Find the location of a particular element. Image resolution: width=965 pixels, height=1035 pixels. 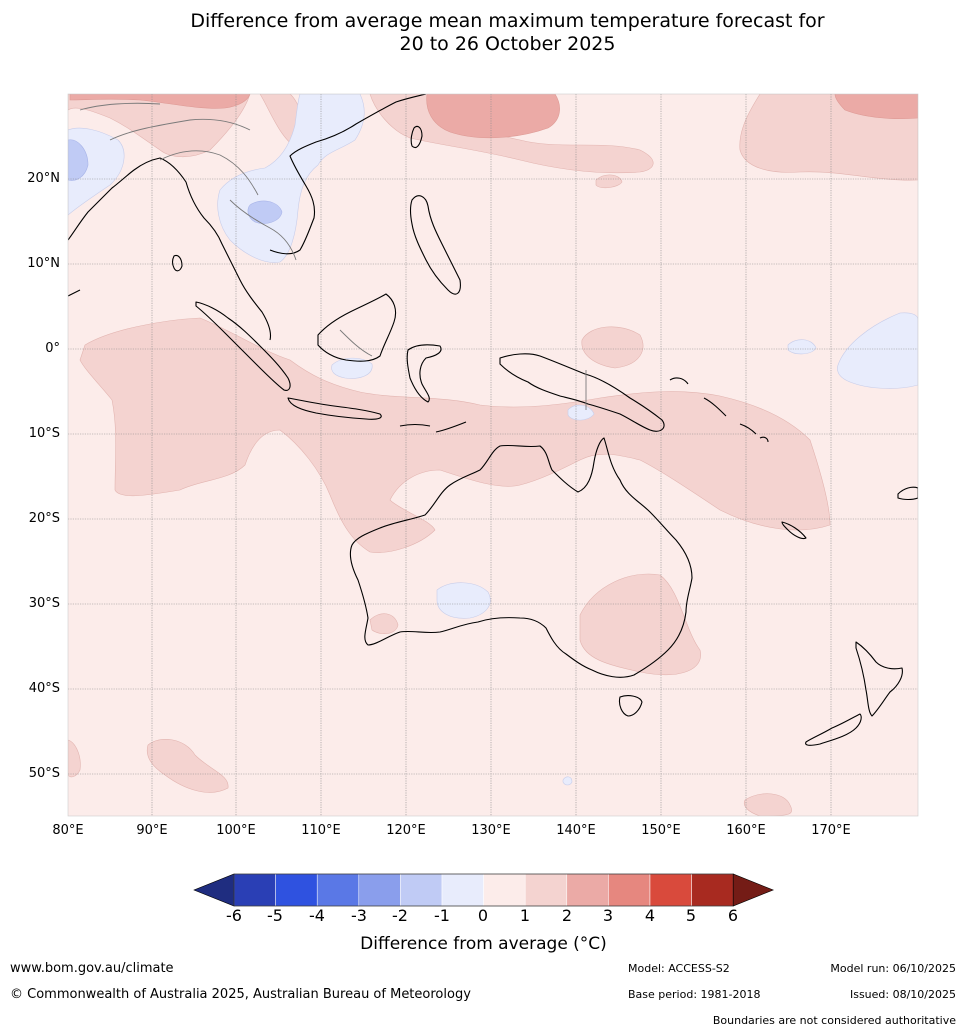

colorbar-outline is located at coordinates (483, 890).